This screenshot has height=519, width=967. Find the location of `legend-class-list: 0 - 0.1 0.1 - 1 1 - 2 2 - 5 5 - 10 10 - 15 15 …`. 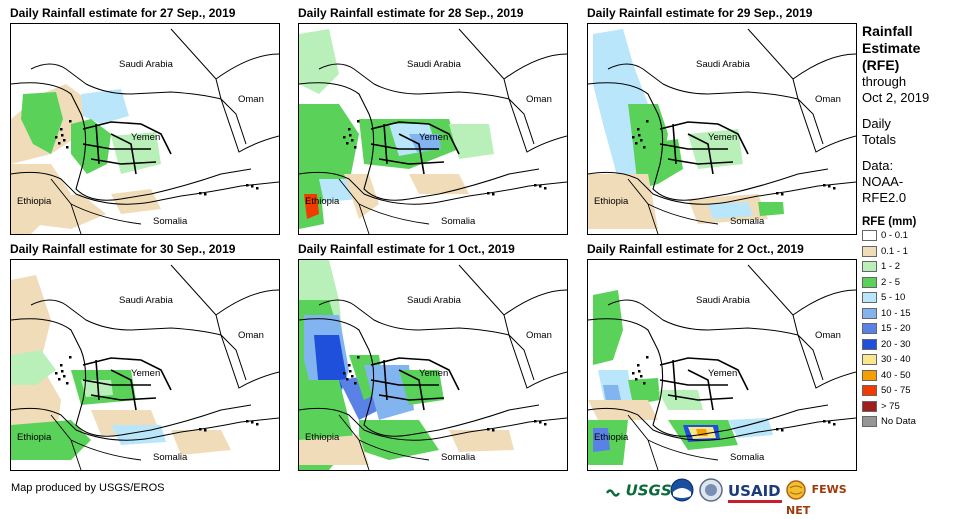

legend-class-list: 0 - 0.1 0.1 - 1 1 - 2 2 - 5 5 - 10 10 - 15 15 … is located at coordinates (912, 329).